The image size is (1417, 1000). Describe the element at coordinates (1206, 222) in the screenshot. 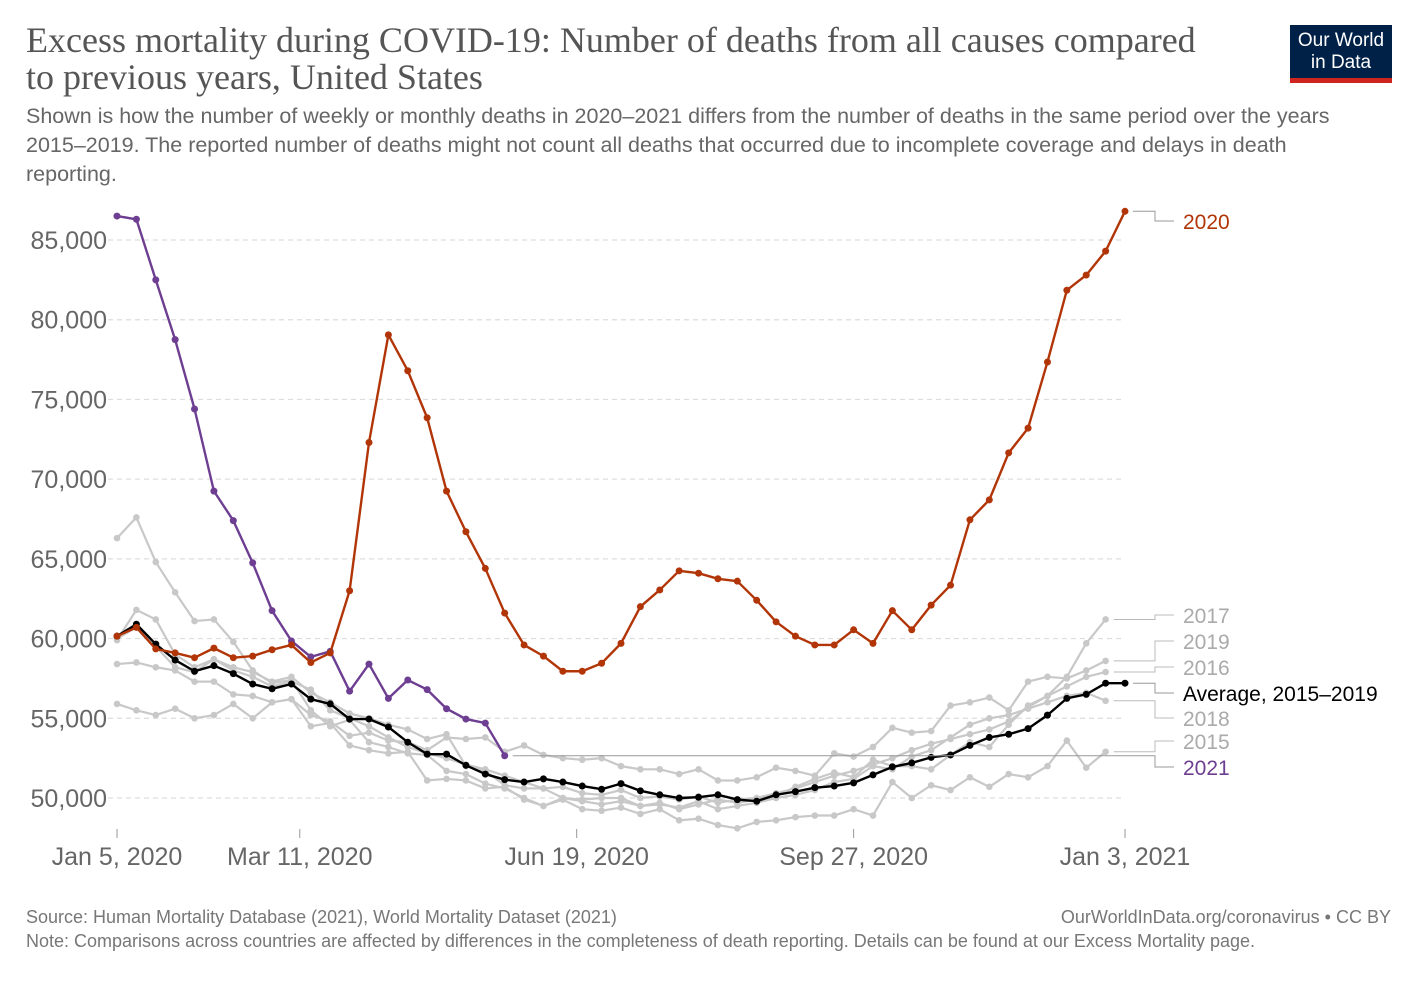

I see `legend-label-2020: 2020` at that location.